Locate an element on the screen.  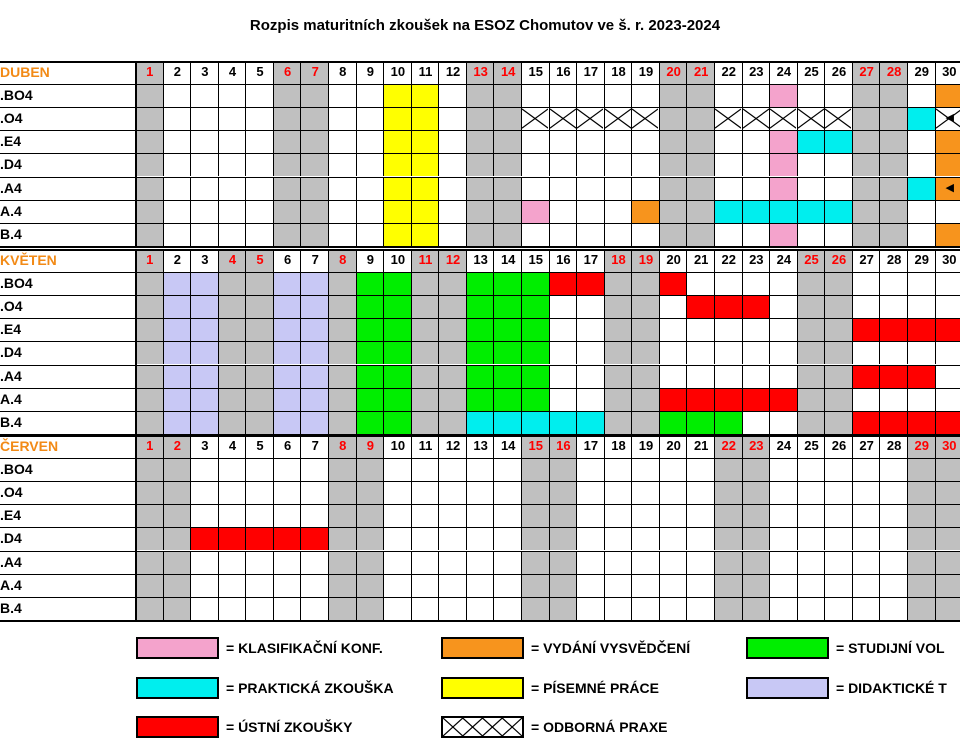
class-label: D4. is located at coordinates (11, 352).